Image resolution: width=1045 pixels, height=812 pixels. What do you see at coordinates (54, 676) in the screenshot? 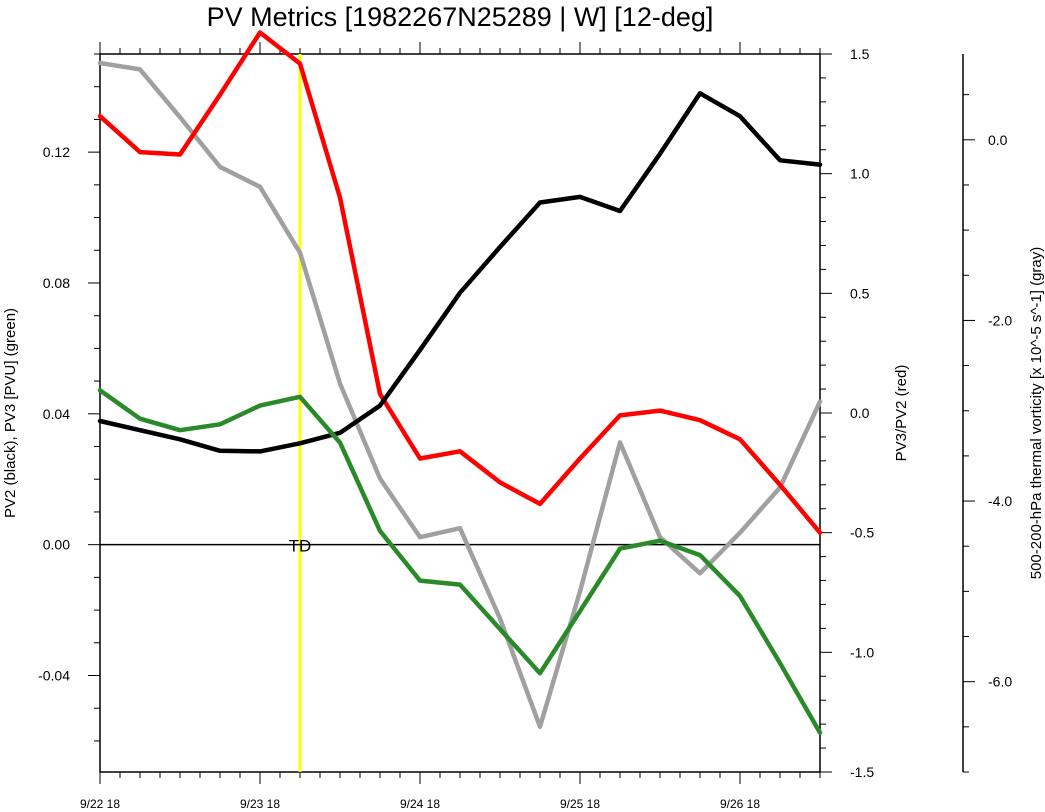
I see `left-y-tick-label: -0.04` at bounding box center [54, 676].